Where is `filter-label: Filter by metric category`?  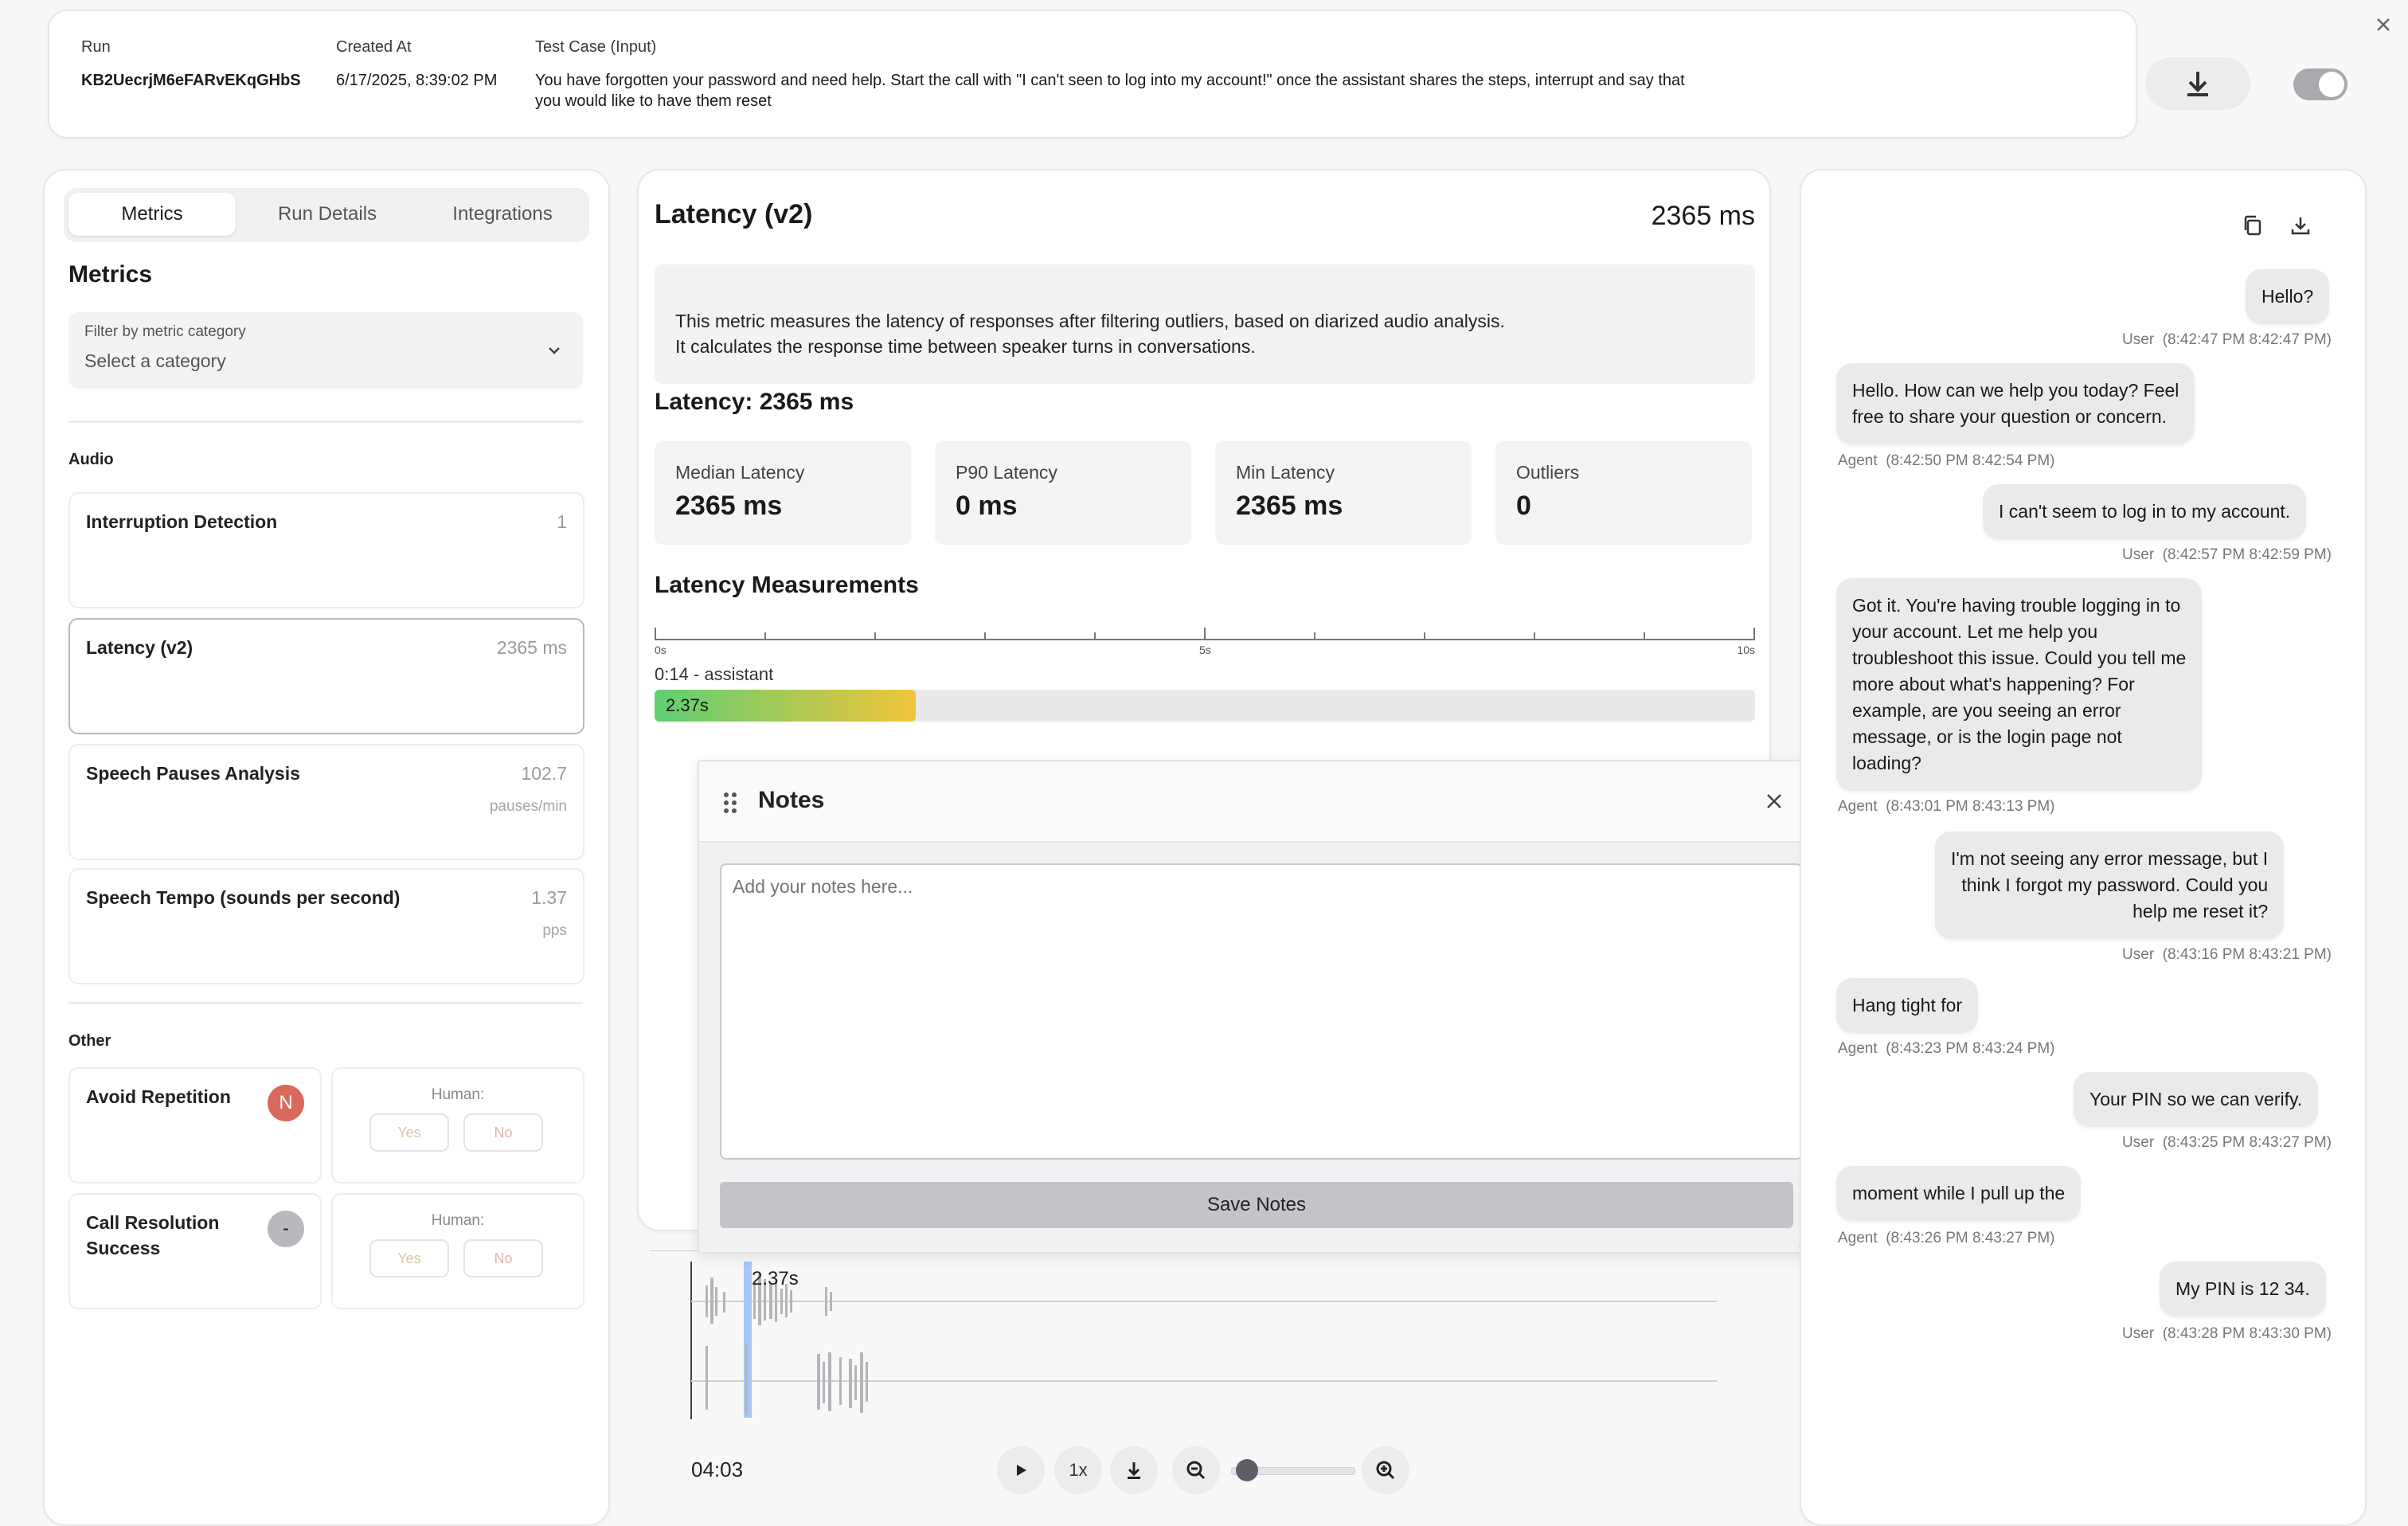 filter-label: Filter by metric category is located at coordinates (165, 331).